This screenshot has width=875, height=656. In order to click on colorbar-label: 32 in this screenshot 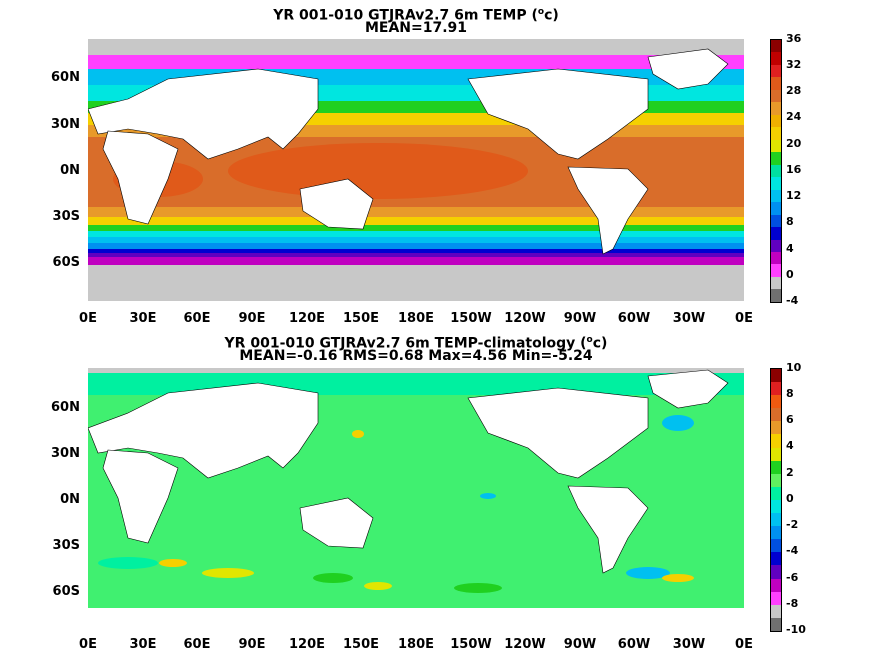, I will do `click(794, 64)`.